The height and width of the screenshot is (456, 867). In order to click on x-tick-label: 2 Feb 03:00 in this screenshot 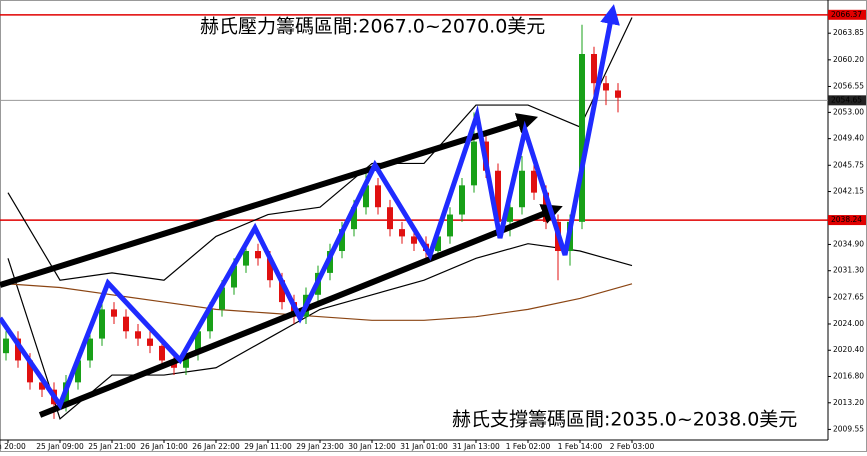, I will do `click(632, 446)`.